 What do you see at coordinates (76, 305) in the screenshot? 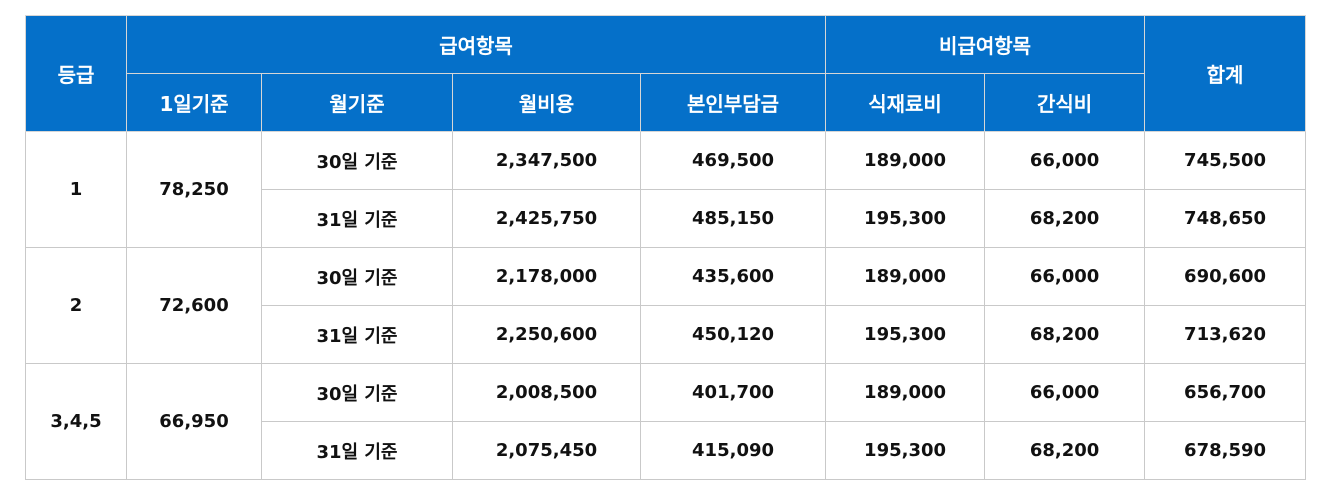
I see `grade-cell: 2` at bounding box center [76, 305].